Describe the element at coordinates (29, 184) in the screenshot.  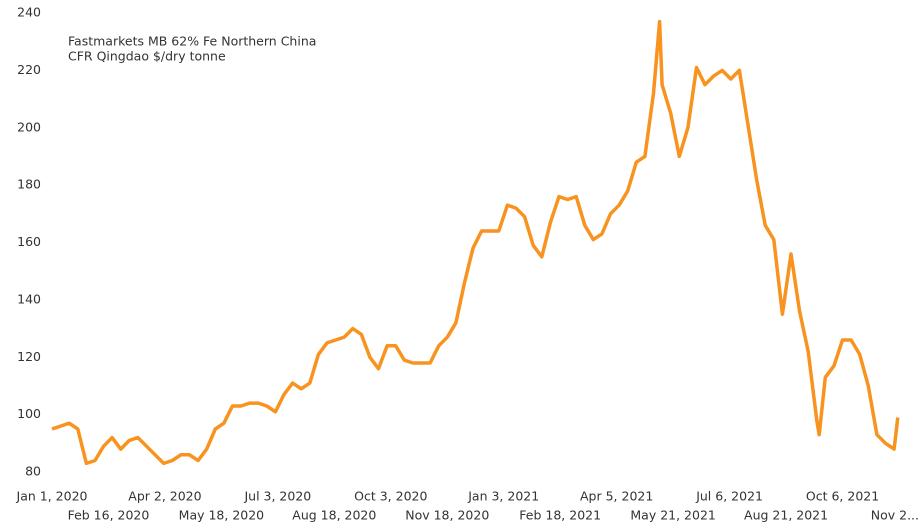
I see `y-tick-label: 180` at that location.